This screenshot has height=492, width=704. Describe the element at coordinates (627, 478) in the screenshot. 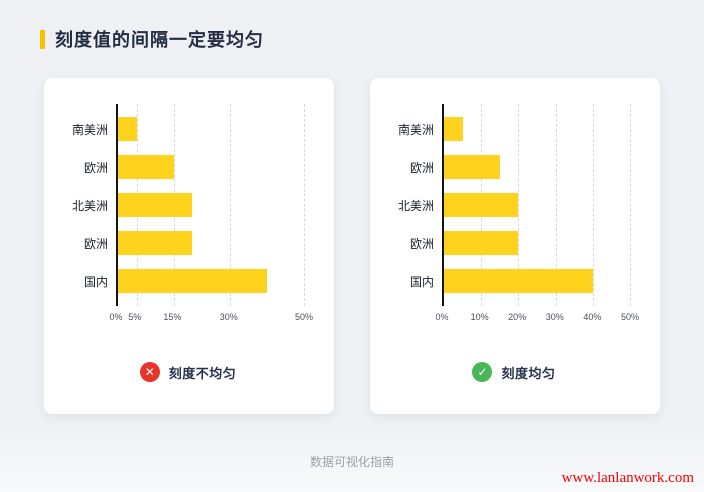

I see `watermark: www.lanlanwork.com` at that location.